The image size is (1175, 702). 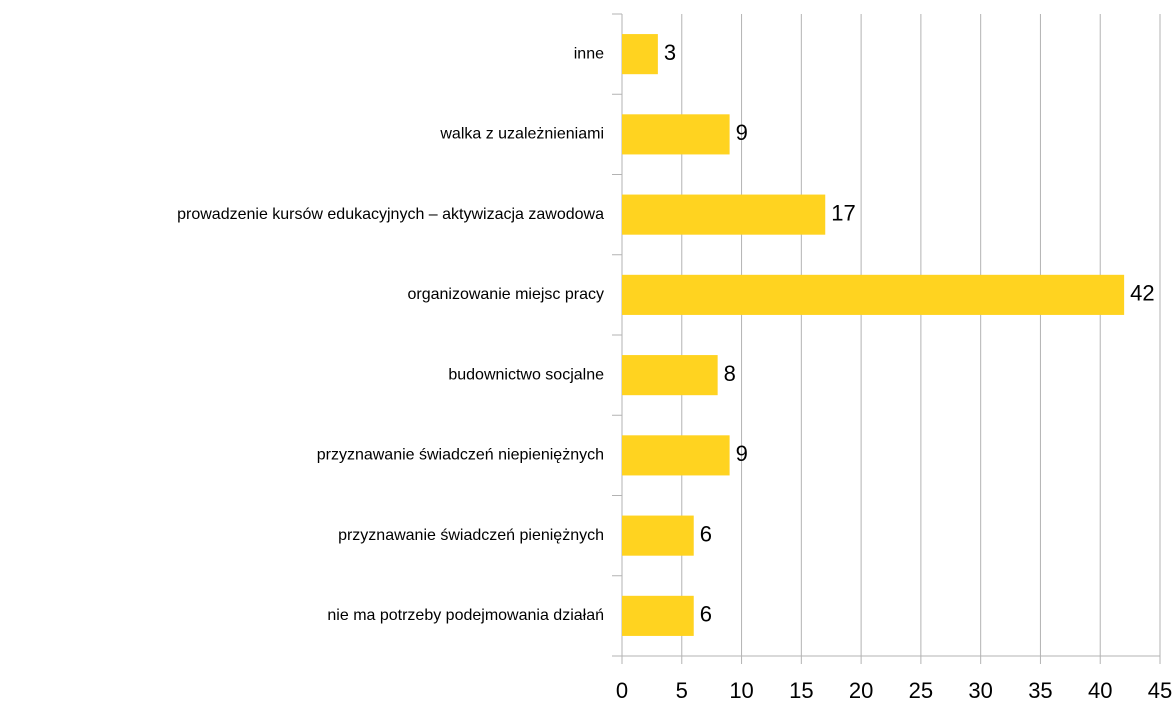 I want to click on y-tick-label: inne, so click(x=589, y=53).